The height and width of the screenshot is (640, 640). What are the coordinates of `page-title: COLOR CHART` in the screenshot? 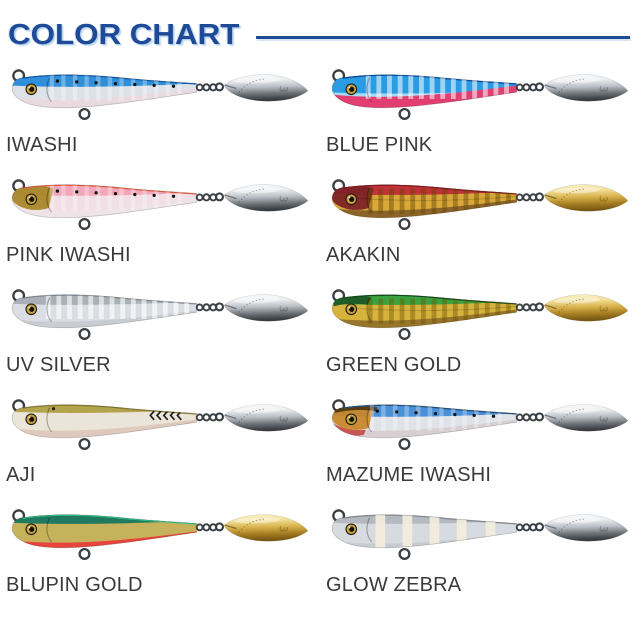 It's located at (124, 35).